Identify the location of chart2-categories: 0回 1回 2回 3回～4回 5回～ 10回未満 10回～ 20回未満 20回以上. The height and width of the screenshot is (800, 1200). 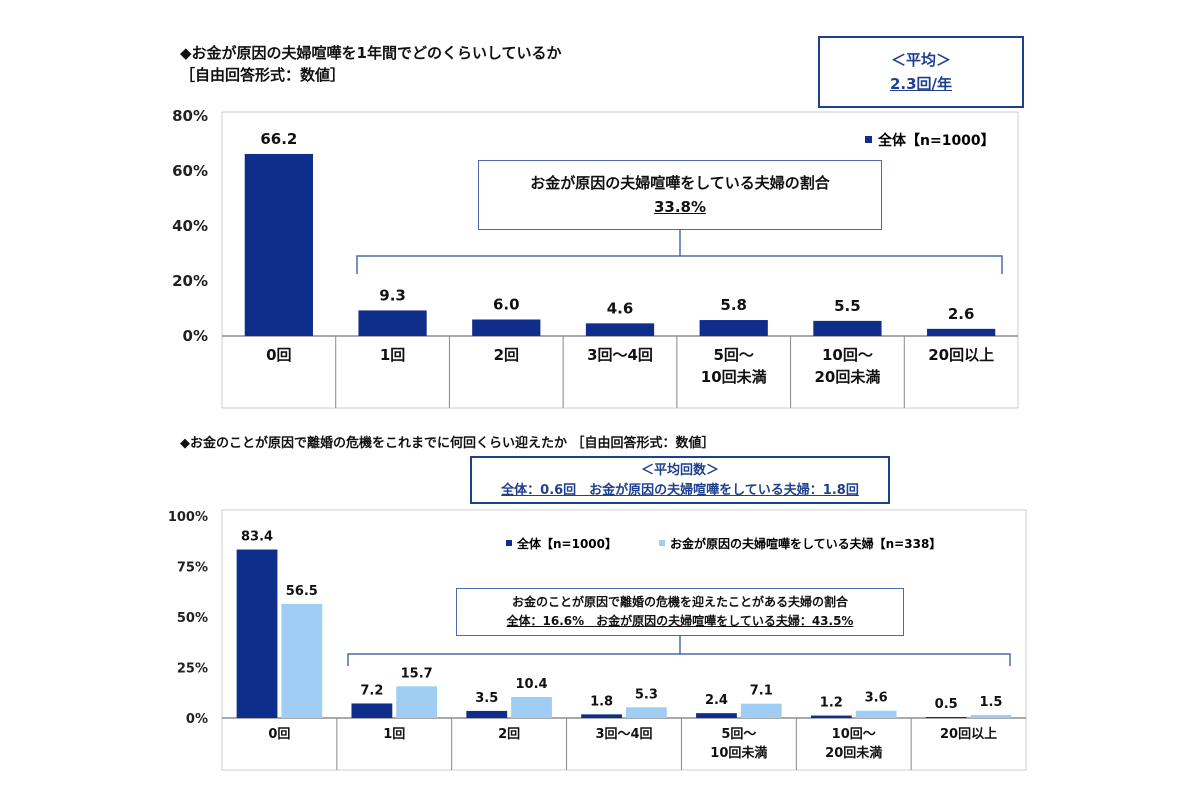
(632, 744).